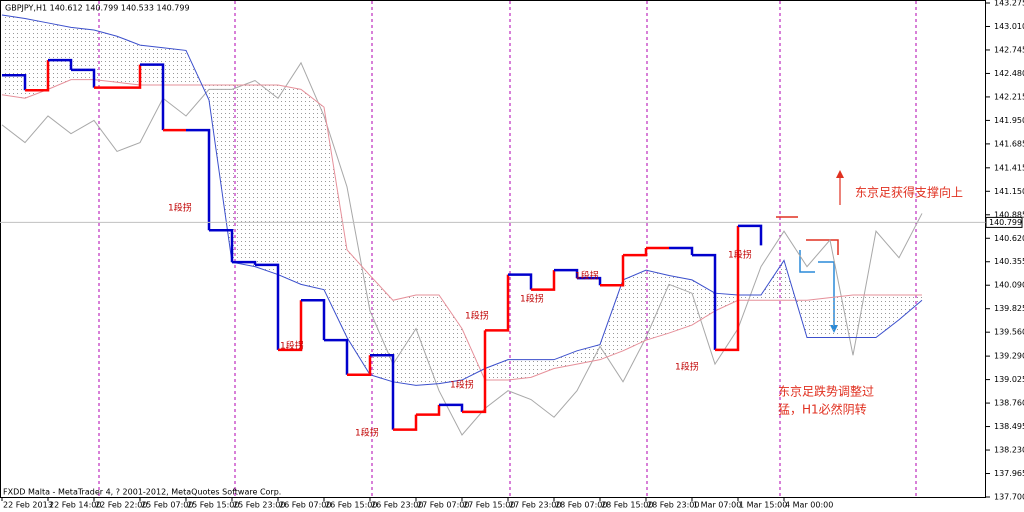 The height and width of the screenshot is (512, 1024). Describe the element at coordinates (1009, 167) in the screenshot. I see `y-tick-label: 141.415` at that location.